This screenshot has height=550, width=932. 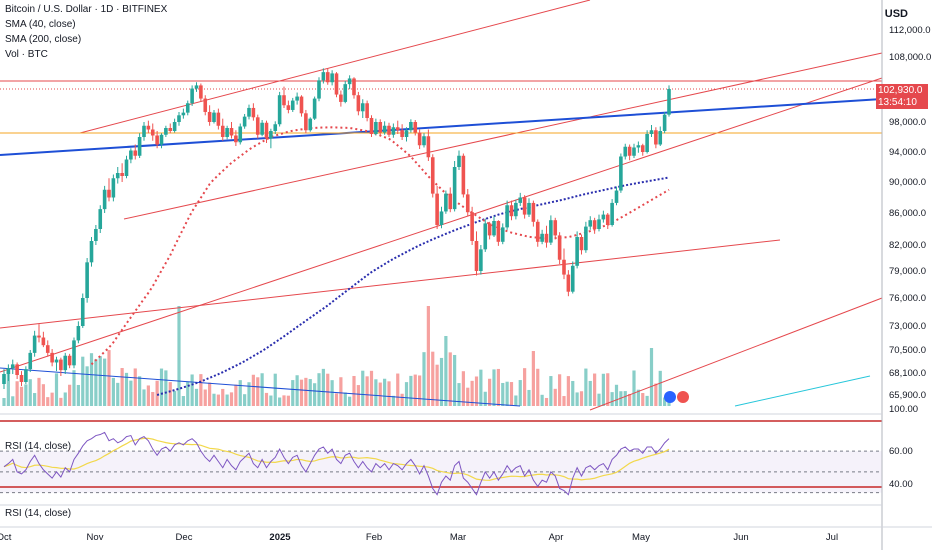 I want to click on rsi-tick-label: 100.00, so click(x=903, y=409).